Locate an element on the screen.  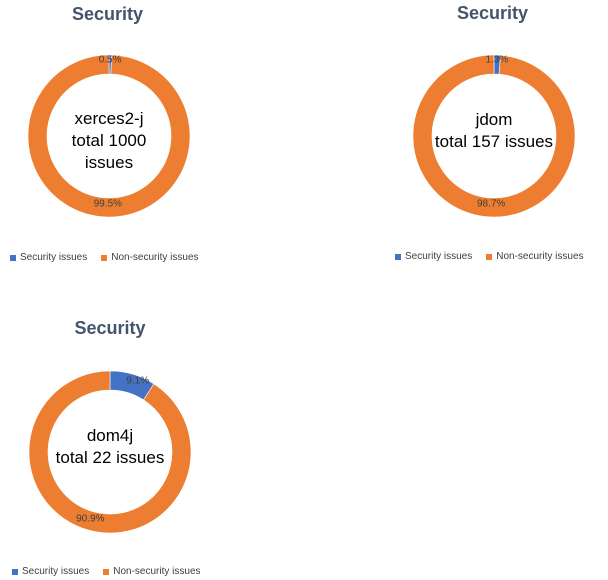
data-label-security: 1.3% is located at coordinates (497, 60).